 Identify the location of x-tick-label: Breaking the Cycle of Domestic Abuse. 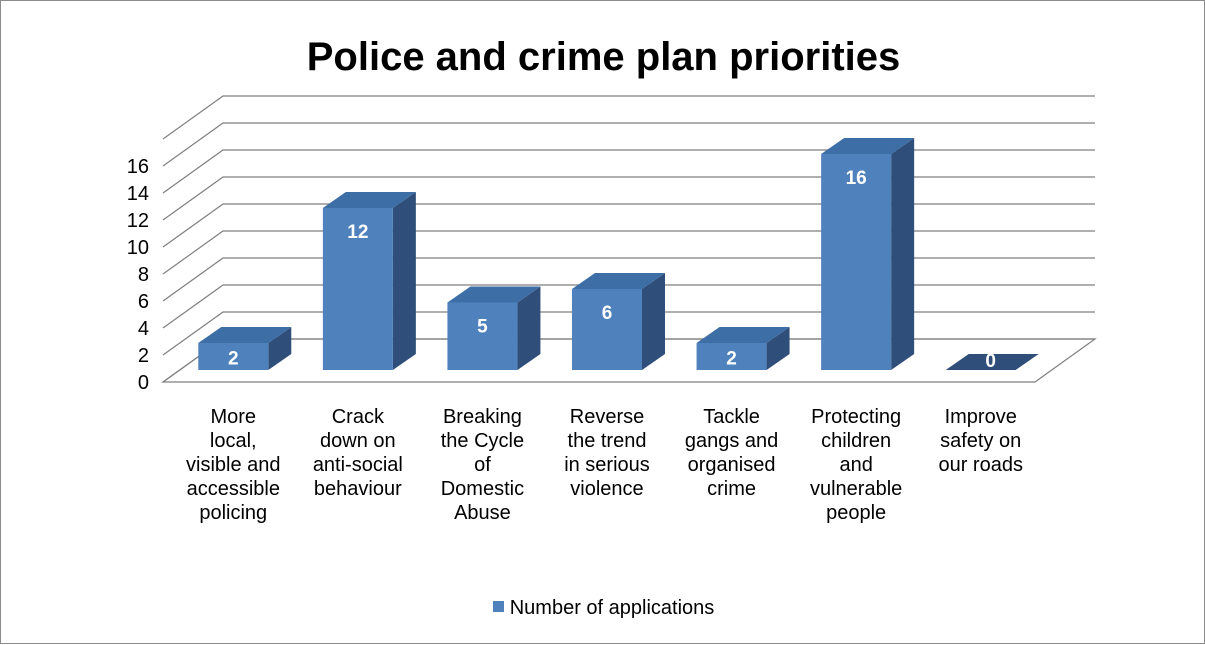
(482, 465).